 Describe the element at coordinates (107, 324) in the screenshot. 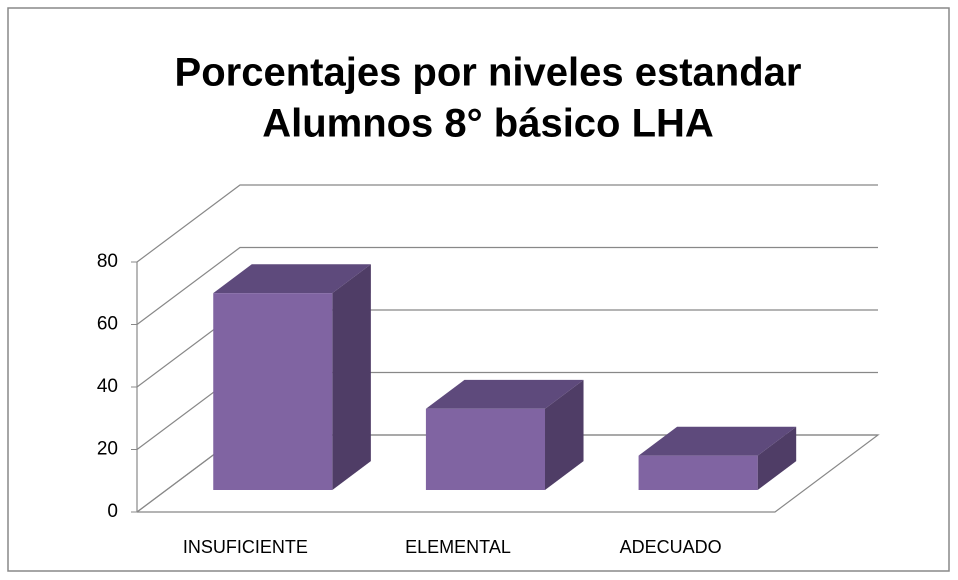

I see `y-tick-label: 60` at that location.